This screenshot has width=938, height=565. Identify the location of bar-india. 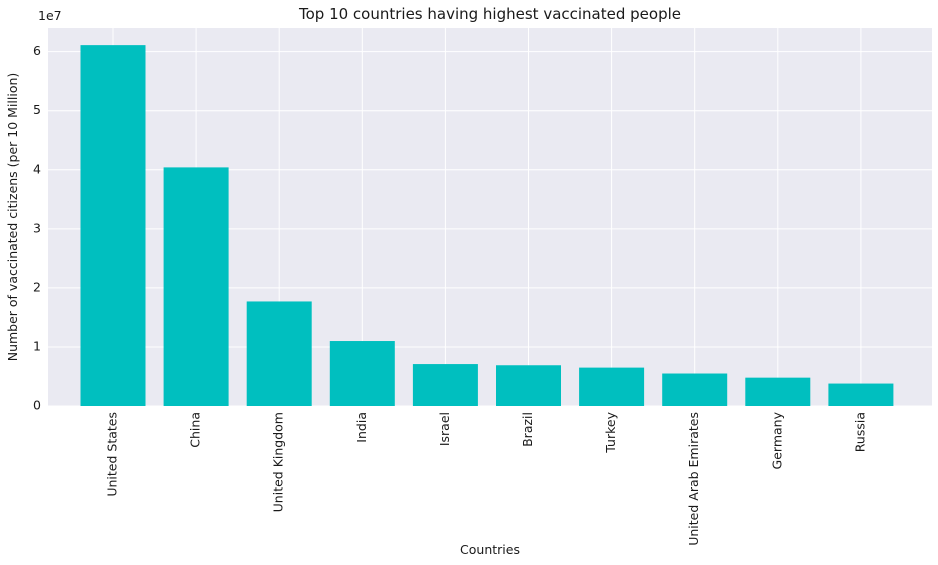
(362, 373).